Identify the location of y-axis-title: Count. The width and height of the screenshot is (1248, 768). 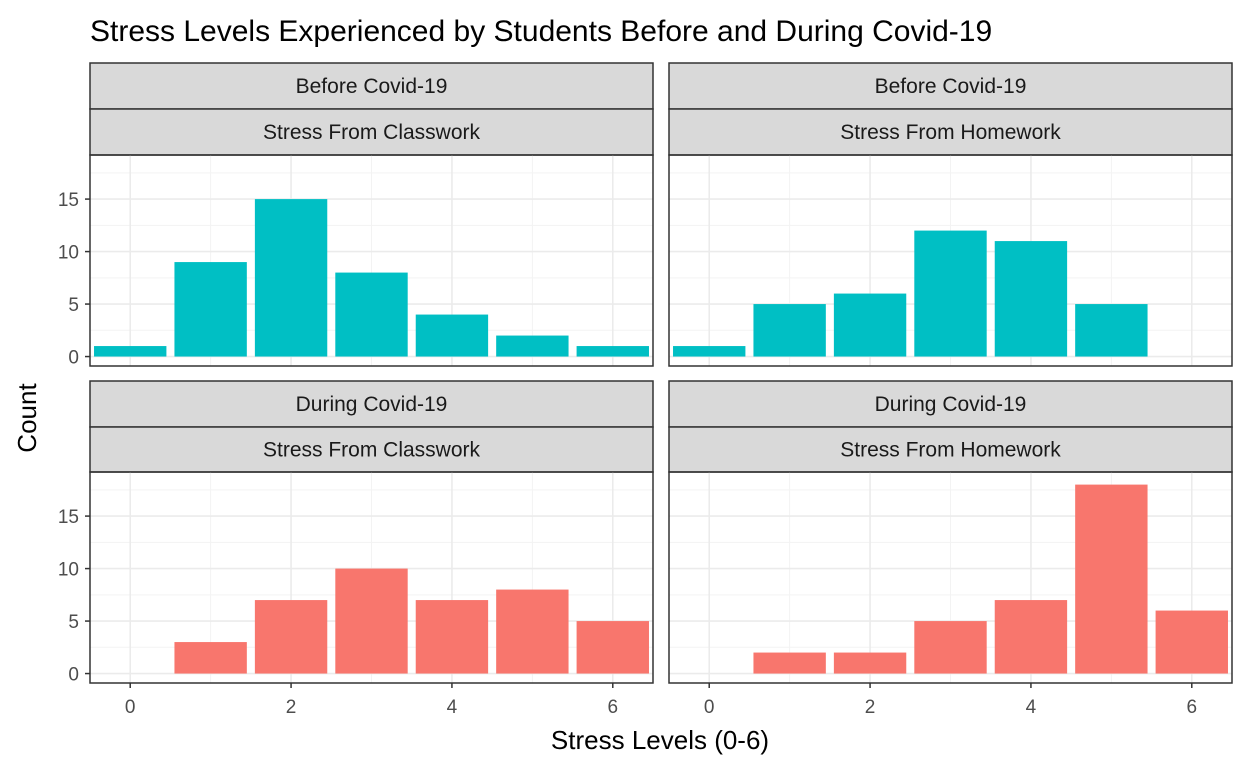
(27, 418).